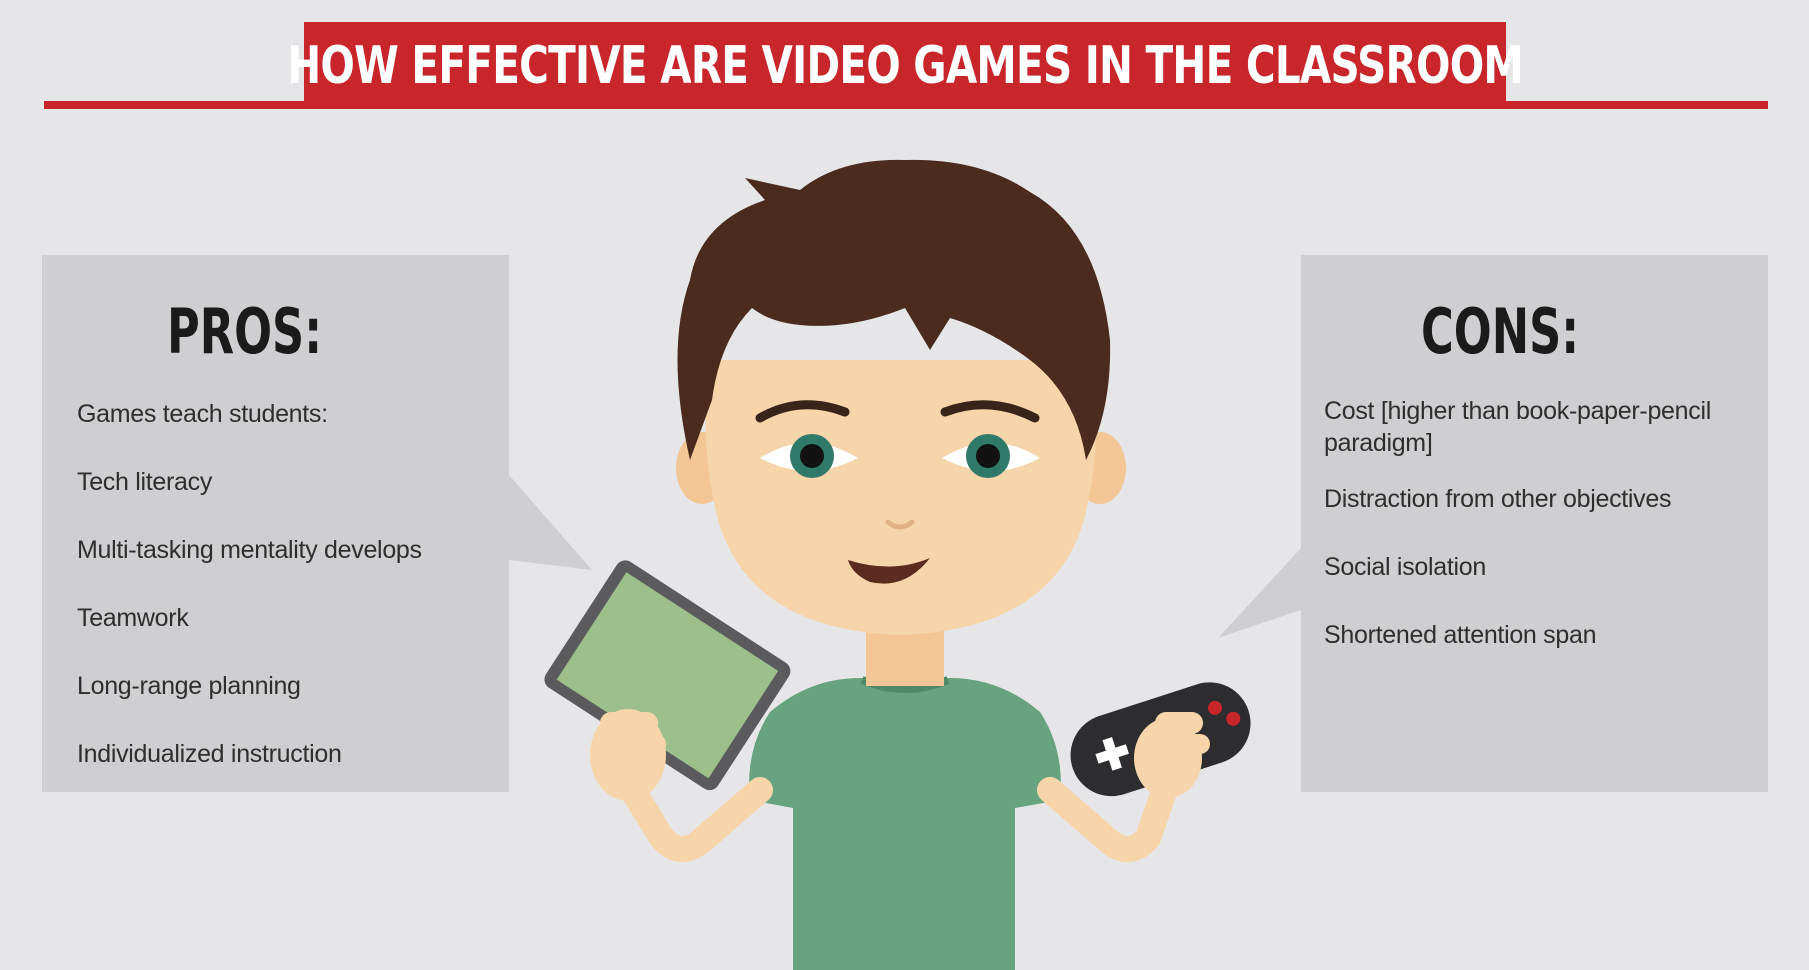  What do you see at coordinates (809, 456) in the screenshot?
I see `left-eye` at bounding box center [809, 456].